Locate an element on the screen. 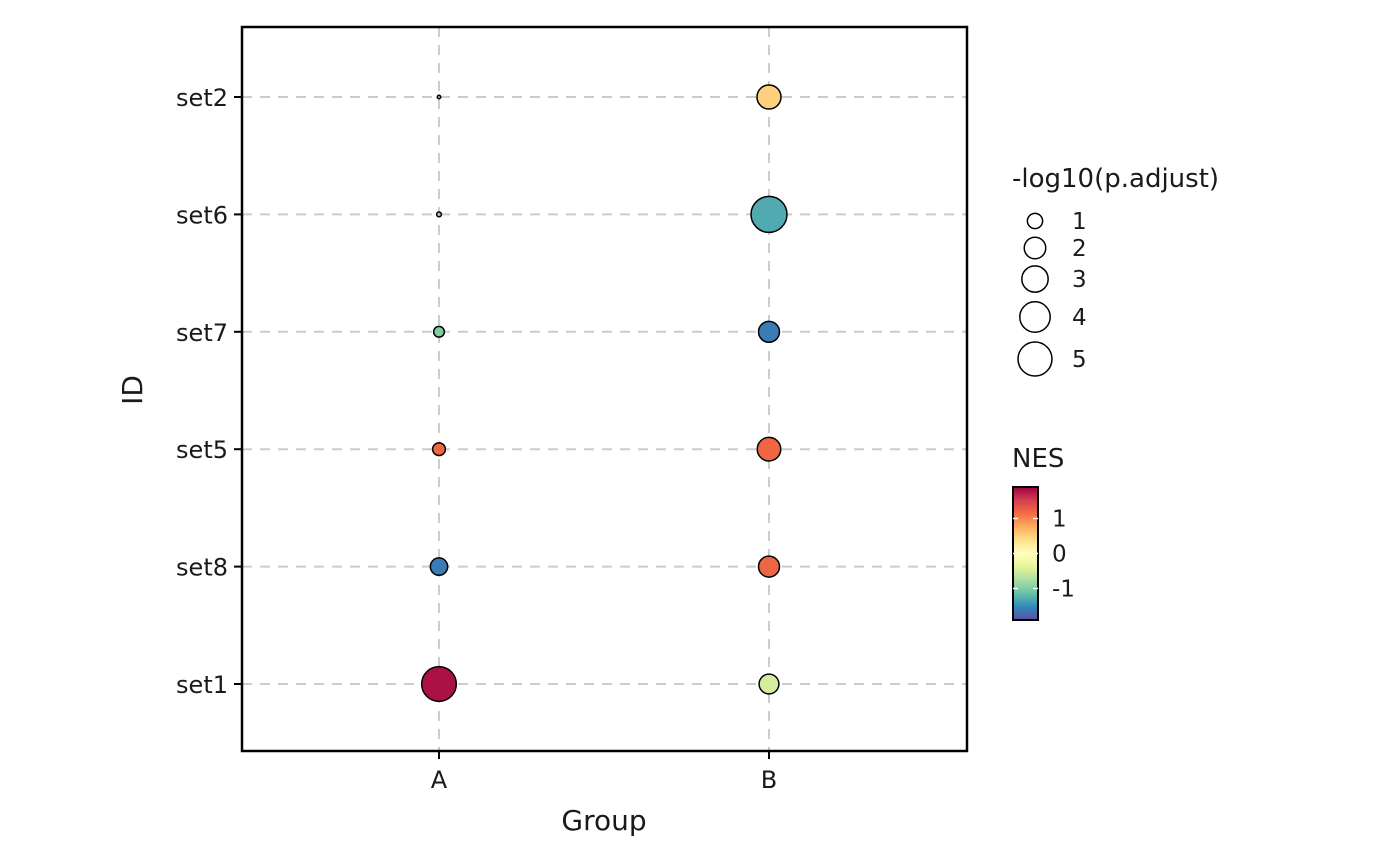 Image resolution: width=1400 pixels, height=866 pixels. size-legend-items: 12 3 4 5 is located at coordinates (1052, 293).